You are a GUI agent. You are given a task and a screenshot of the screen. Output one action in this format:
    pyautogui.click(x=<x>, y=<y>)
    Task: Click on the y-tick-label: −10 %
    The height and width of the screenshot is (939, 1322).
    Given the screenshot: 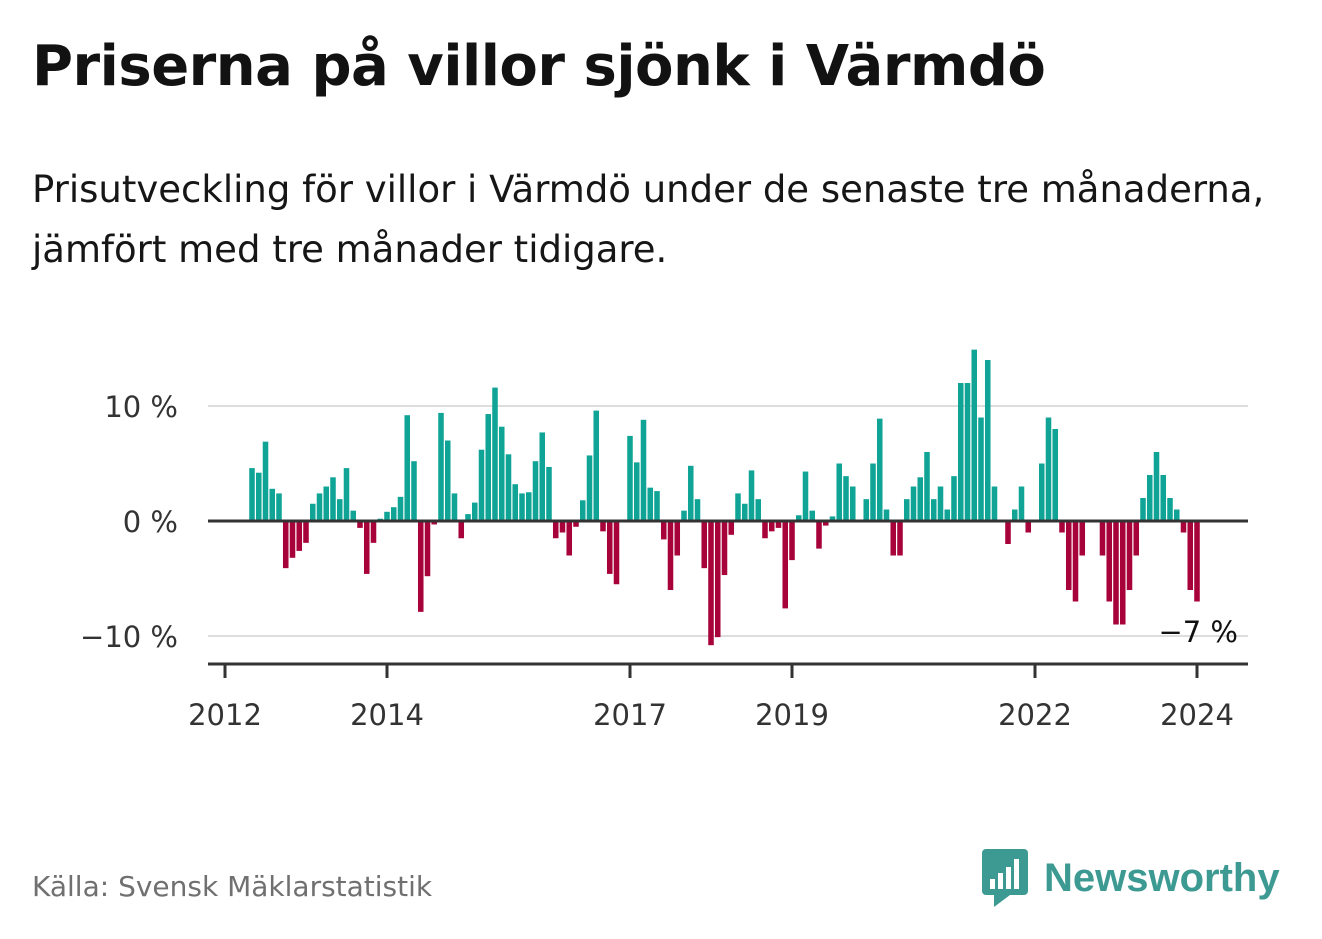 What is the action you would take?
    pyautogui.click(x=129, y=637)
    